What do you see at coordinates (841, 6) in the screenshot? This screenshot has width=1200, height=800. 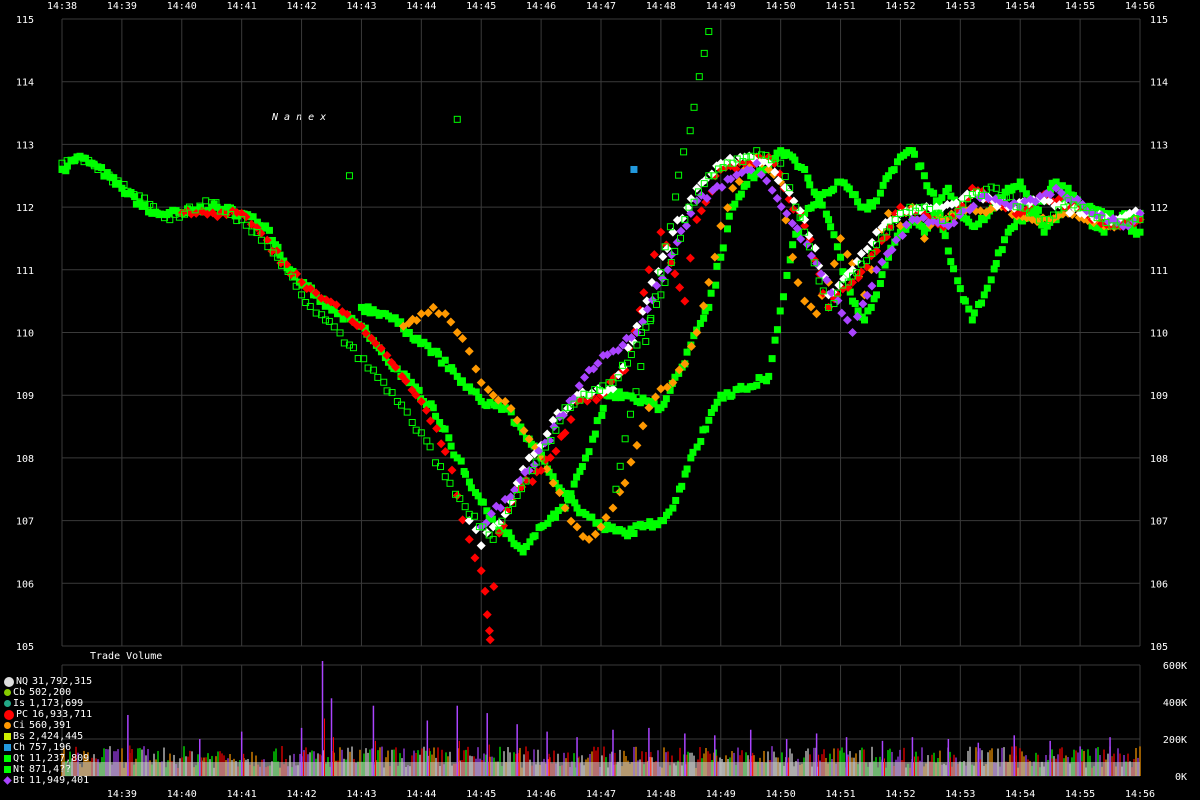 I see `x-tick-label-top: 14:51` at bounding box center [841, 6].